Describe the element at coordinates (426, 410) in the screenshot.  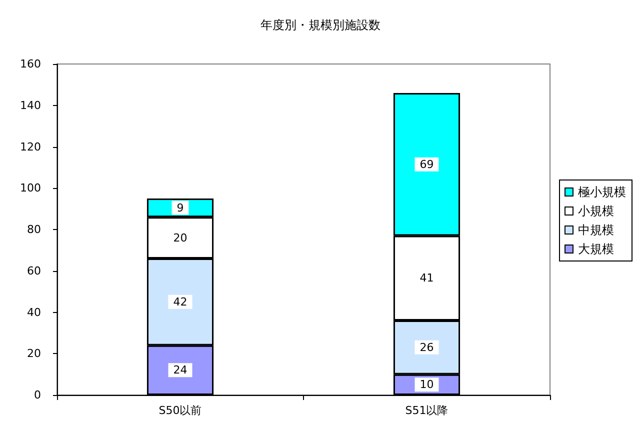
I see `x-tick-label: S51以降` at that location.